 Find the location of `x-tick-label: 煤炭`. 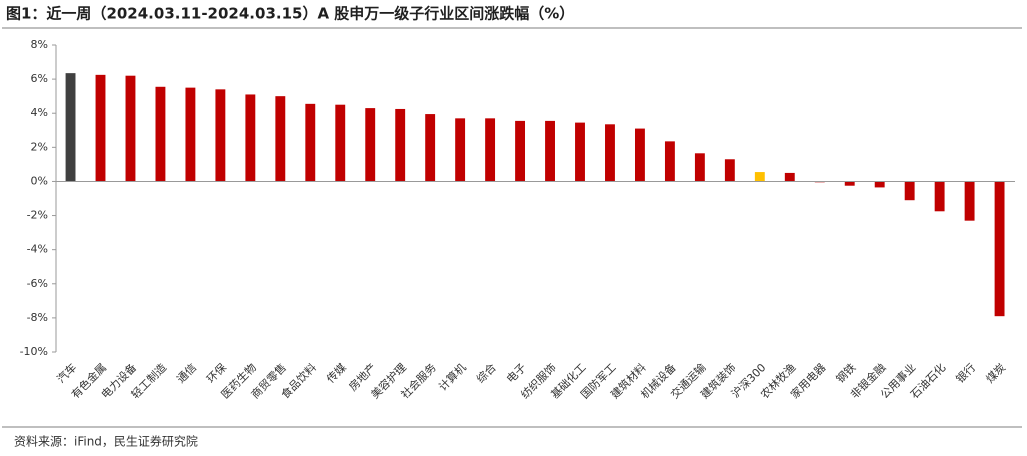

x-tick-label: 煤炭 is located at coordinates (996, 373).